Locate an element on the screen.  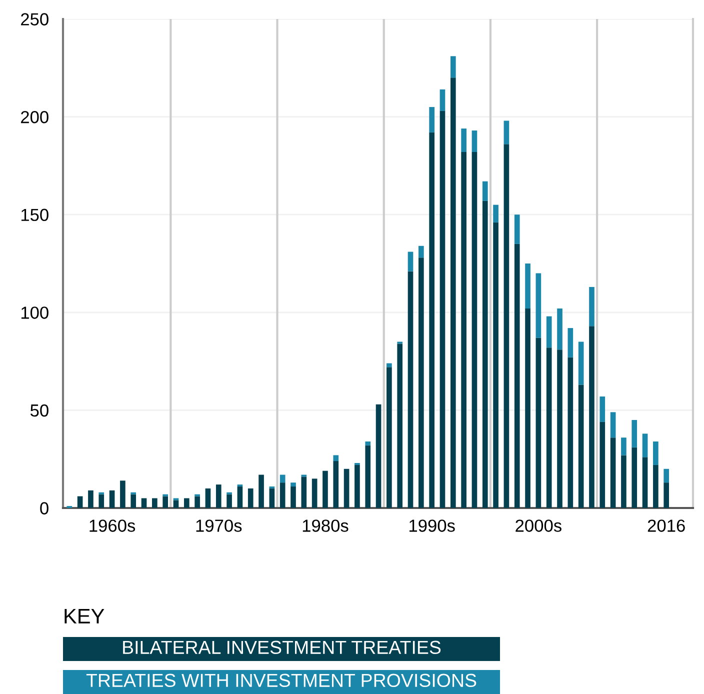
x-tick-label: 1960s is located at coordinates (113, 526).